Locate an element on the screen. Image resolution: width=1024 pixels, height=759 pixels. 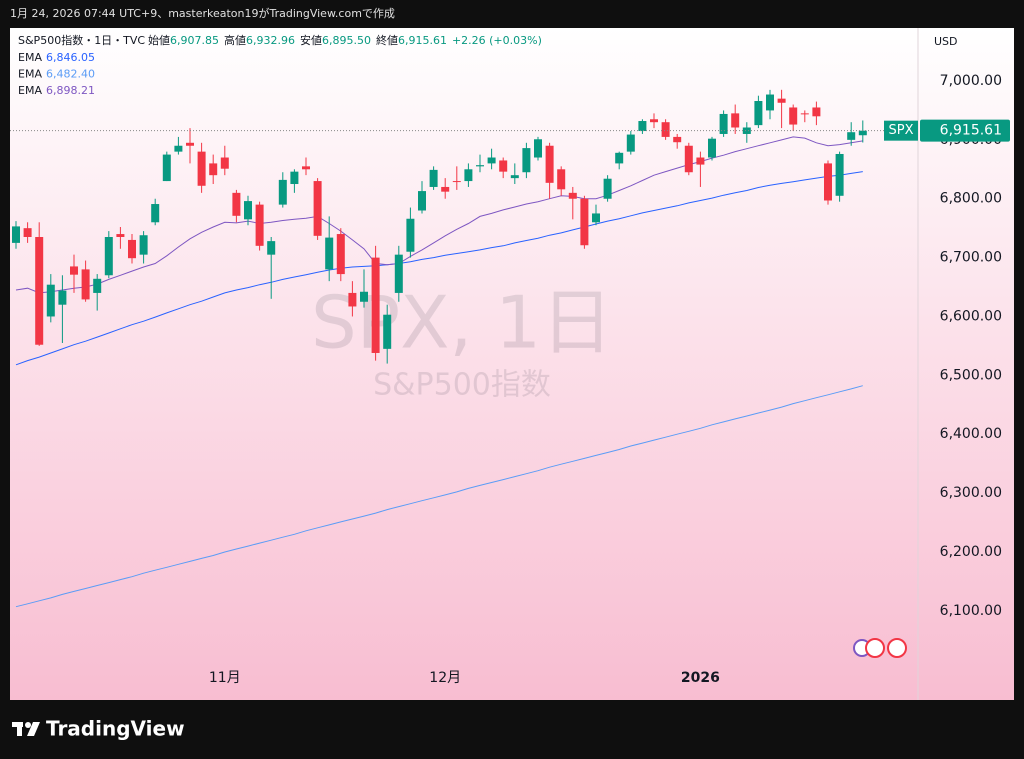
legend-value: 6,915.61 is located at coordinates (422, 40).